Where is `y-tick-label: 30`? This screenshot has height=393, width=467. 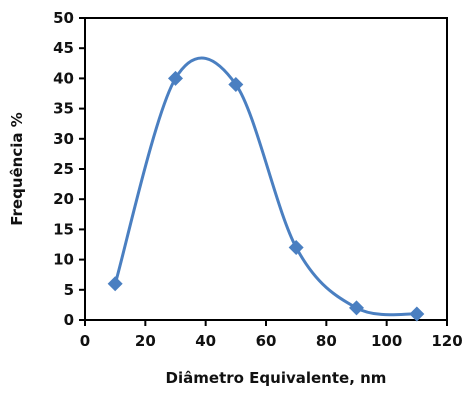 y-tick-label: 30 is located at coordinates (63, 139).